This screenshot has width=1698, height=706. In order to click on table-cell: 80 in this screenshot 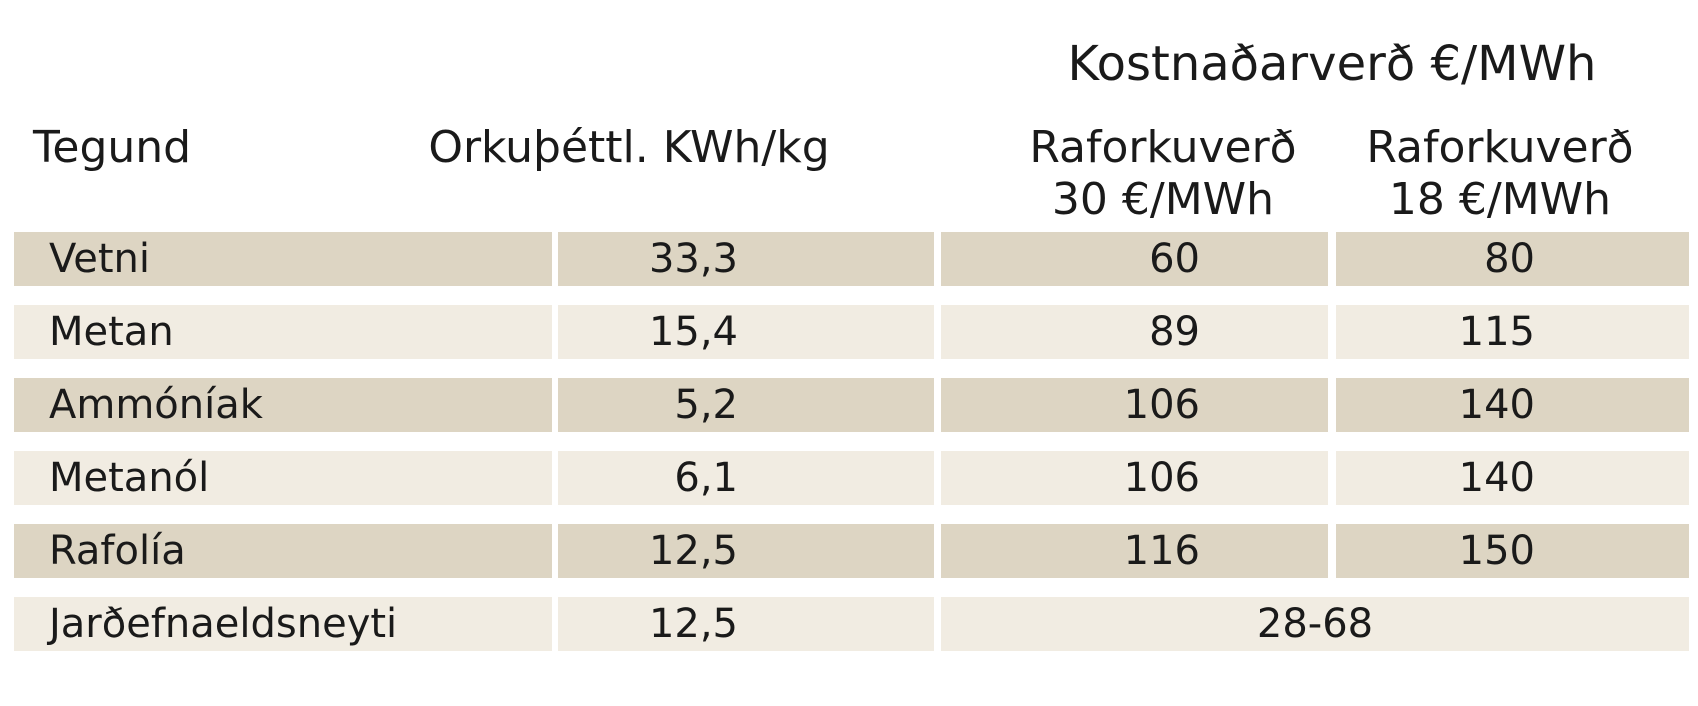, I will do `click(1512, 259)`.